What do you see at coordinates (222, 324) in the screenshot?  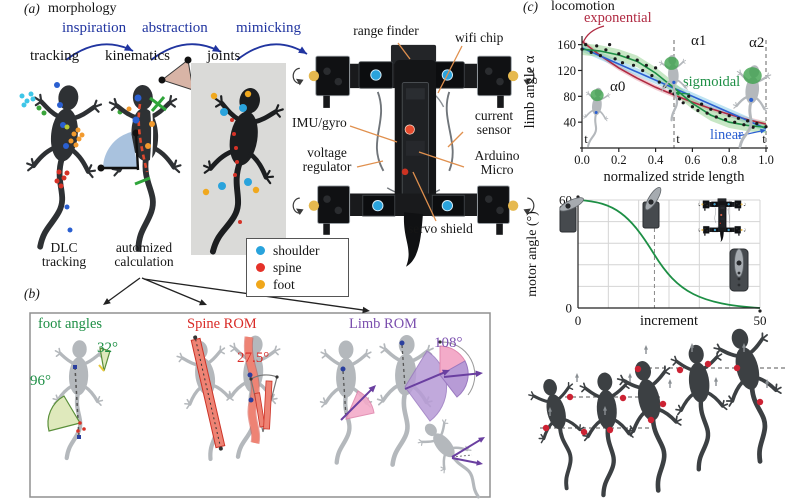 I see `spine-rom-title: Spine ROM` at bounding box center [222, 324].